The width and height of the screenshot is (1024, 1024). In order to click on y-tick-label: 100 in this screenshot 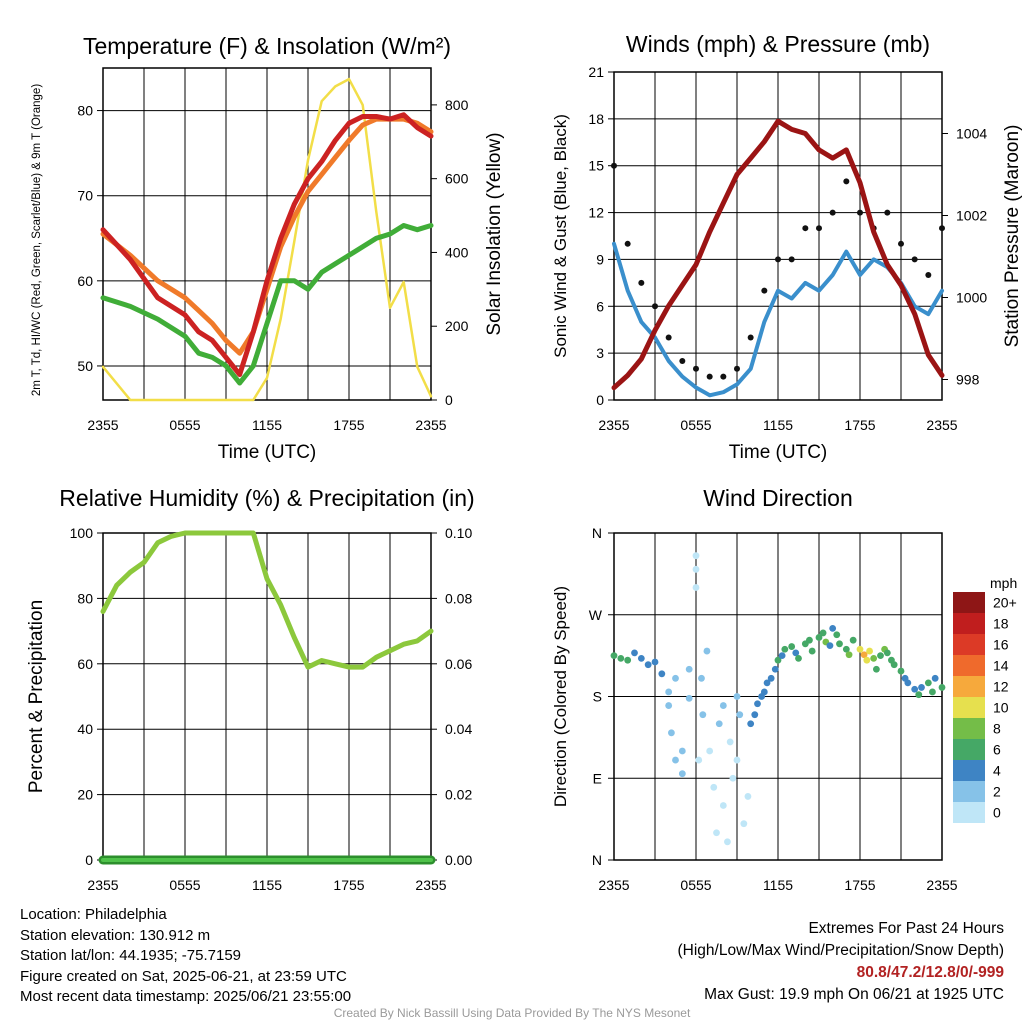, I will do `click(82, 533)`.